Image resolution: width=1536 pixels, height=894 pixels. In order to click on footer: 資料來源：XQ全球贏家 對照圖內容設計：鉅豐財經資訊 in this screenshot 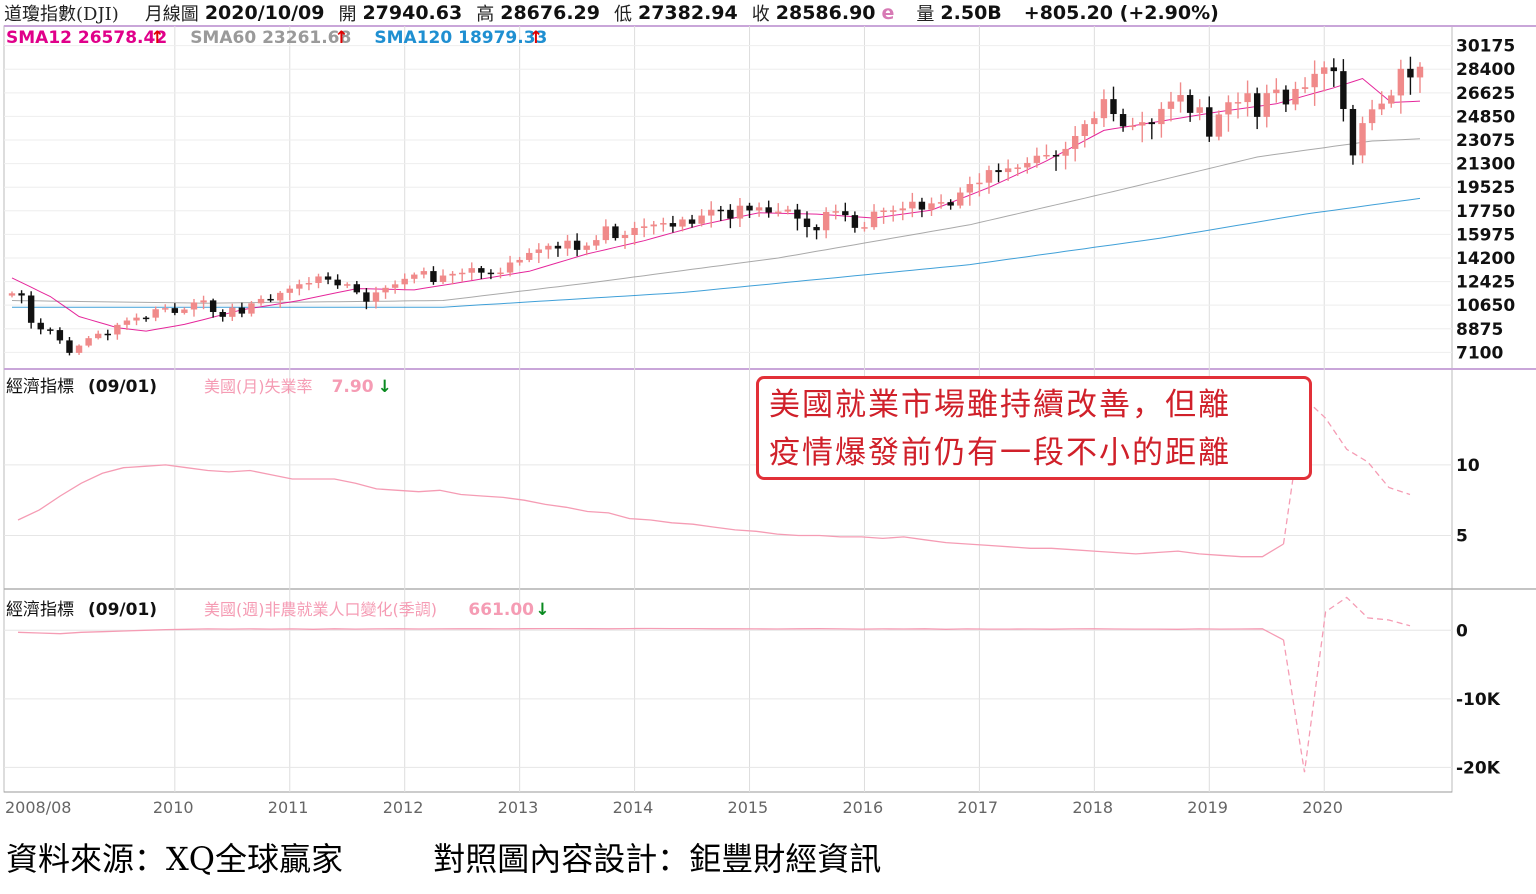, I will do `click(483, 856)`.